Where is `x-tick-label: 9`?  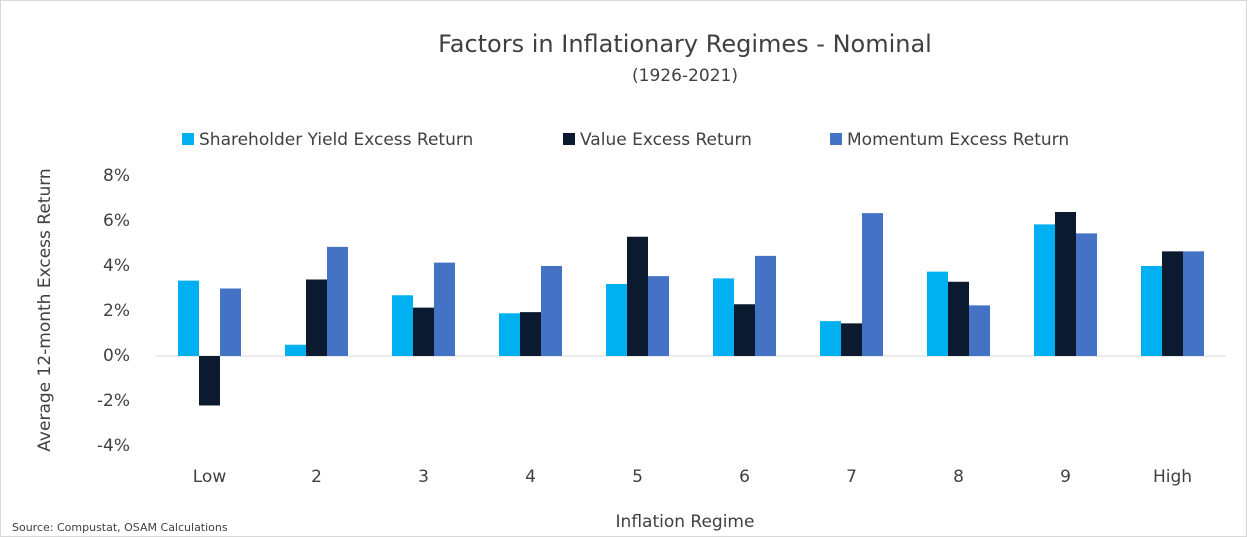 x-tick-label: 9 is located at coordinates (1065, 477).